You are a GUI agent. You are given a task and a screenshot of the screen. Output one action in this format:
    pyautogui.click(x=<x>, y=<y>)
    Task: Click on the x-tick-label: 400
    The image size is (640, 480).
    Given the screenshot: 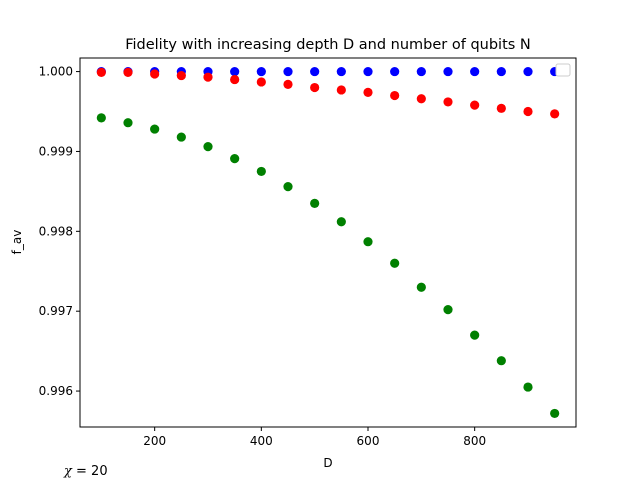 What is the action you would take?
    pyautogui.click(x=261, y=441)
    